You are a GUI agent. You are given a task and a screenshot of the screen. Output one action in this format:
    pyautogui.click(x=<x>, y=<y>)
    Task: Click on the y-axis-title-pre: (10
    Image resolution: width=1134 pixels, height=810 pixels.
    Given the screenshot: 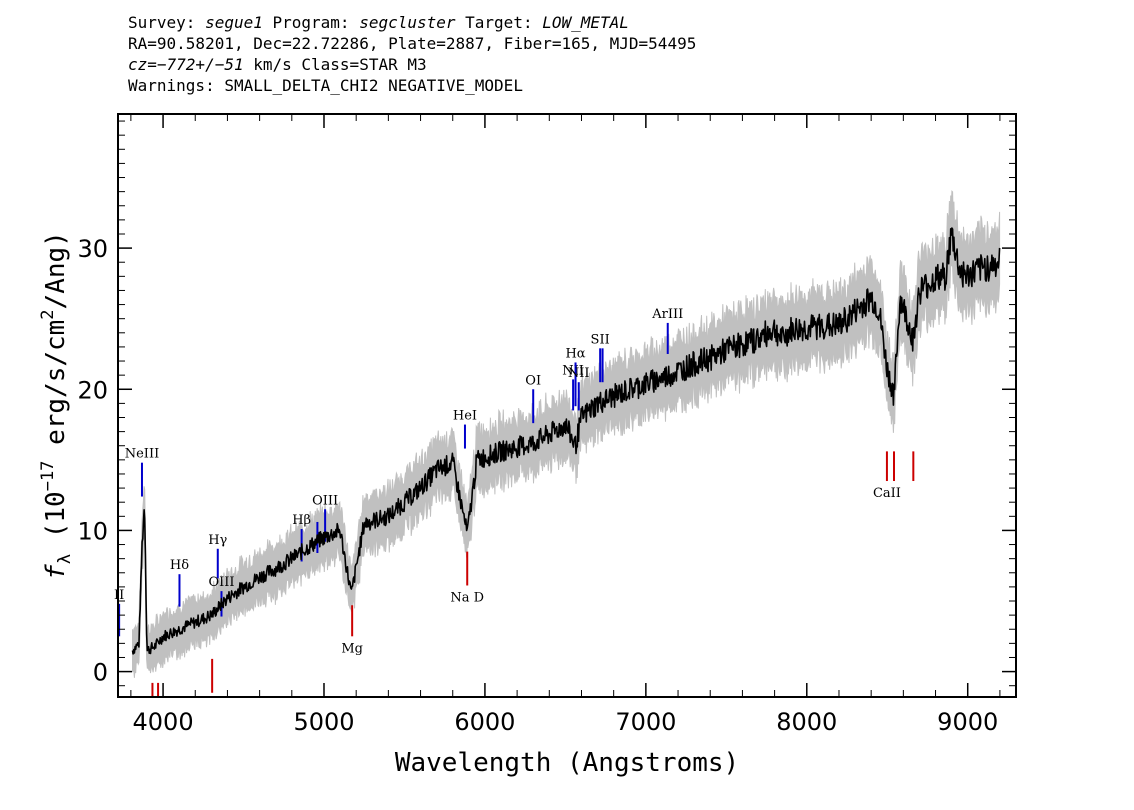 What is the action you would take?
    pyautogui.click(x=56, y=522)
    